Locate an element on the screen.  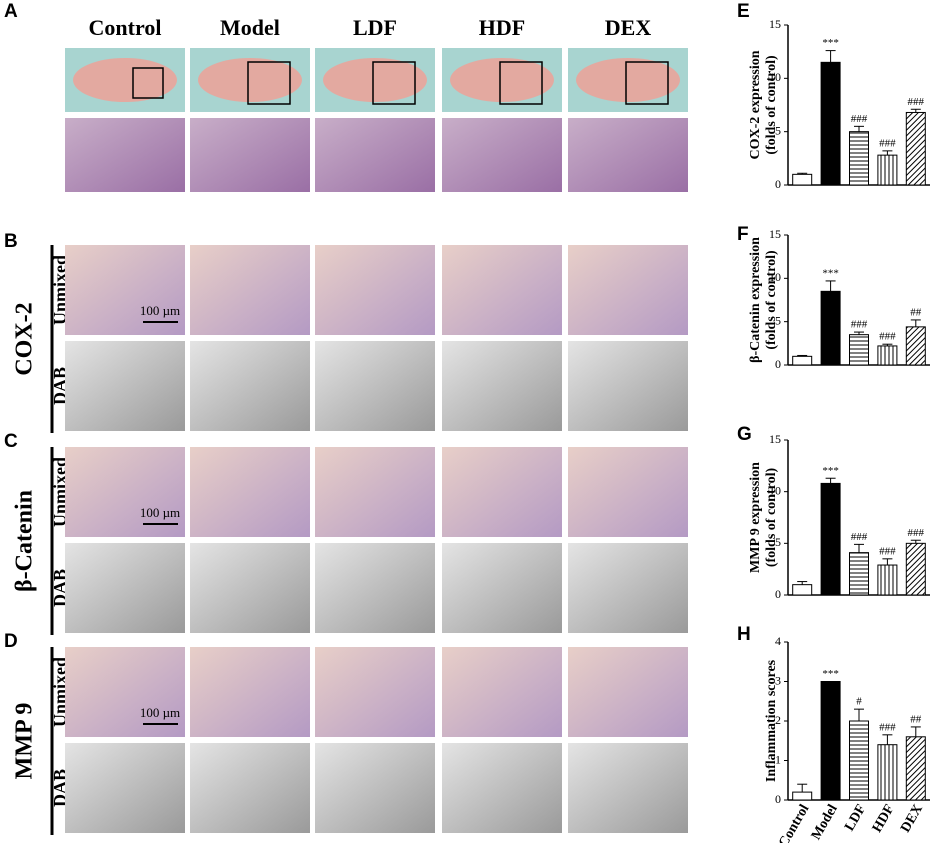
panel-label: A is located at coordinates (11, 11).